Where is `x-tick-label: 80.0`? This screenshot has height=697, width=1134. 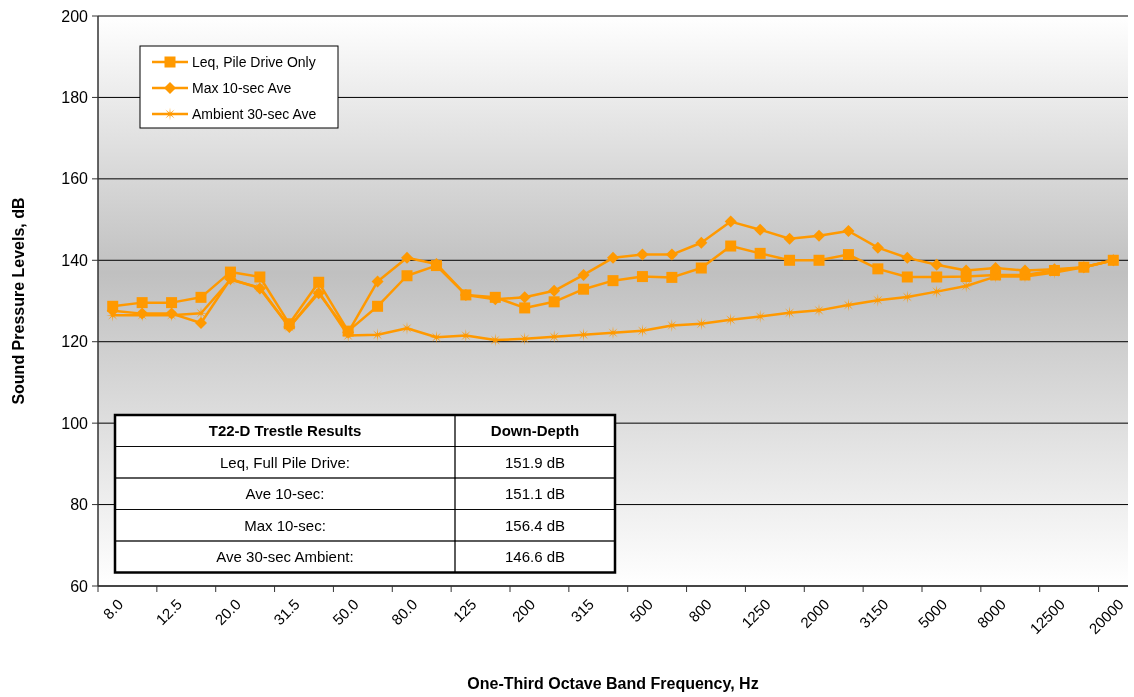
x-tick-label: 80.0 is located at coordinates (404, 612).